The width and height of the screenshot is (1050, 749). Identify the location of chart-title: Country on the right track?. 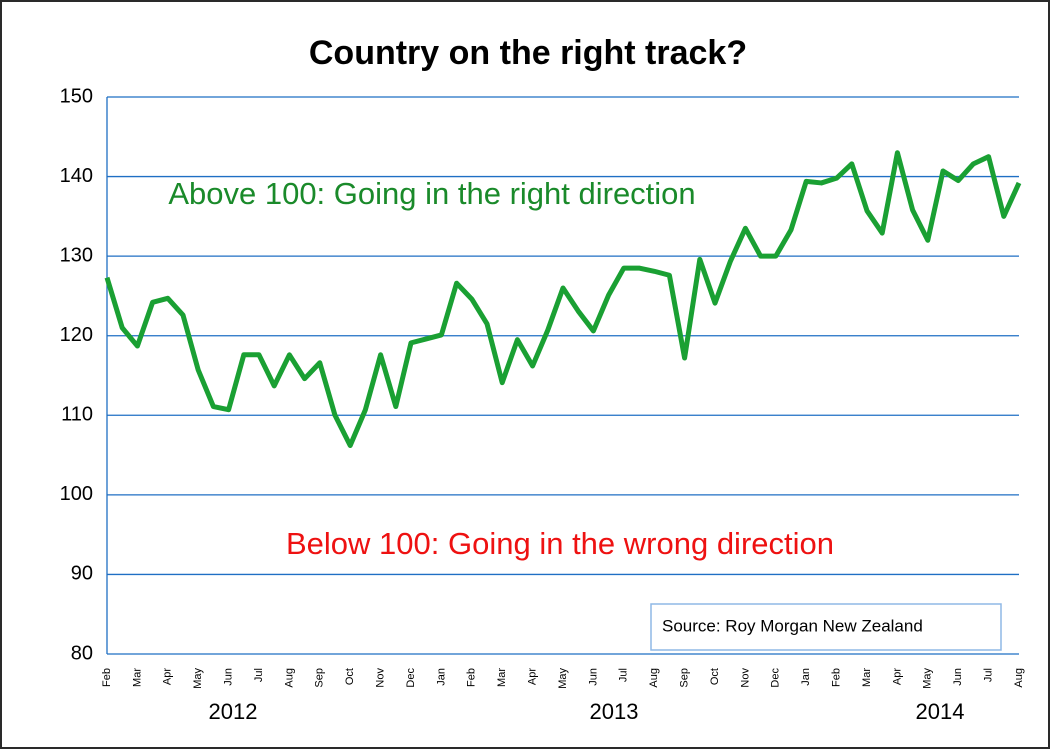
(528, 53).